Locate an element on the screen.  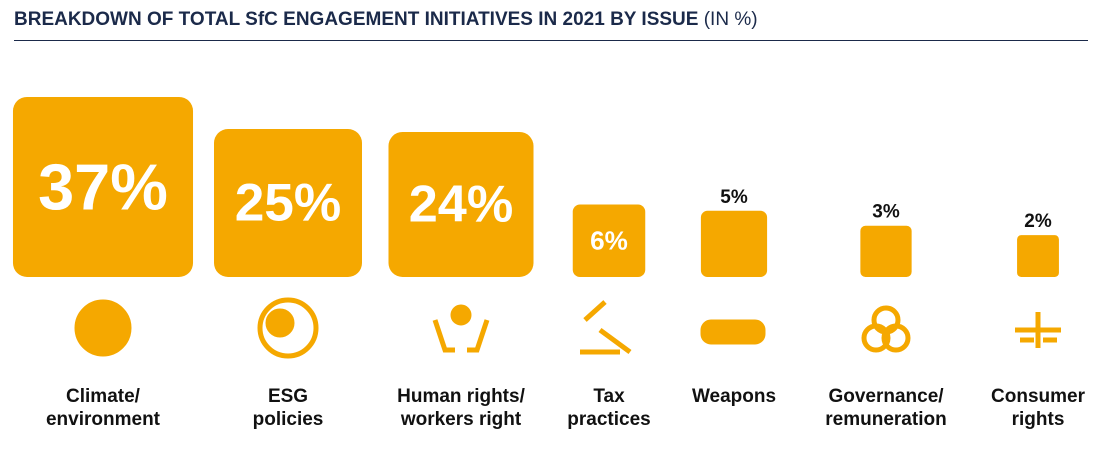
category-label: Climate/ environment is located at coordinates (103, 408).